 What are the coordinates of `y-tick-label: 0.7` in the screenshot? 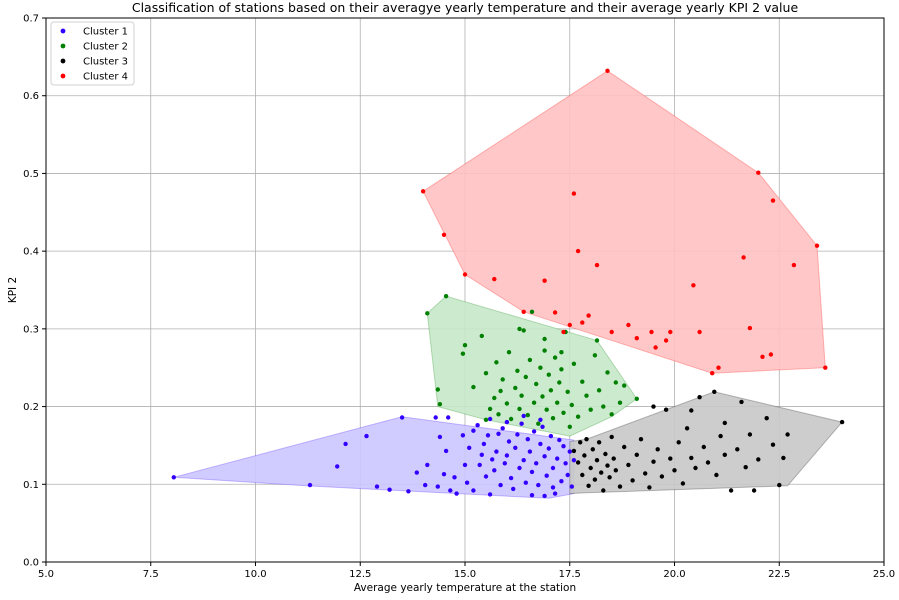 It's located at (31, 19).